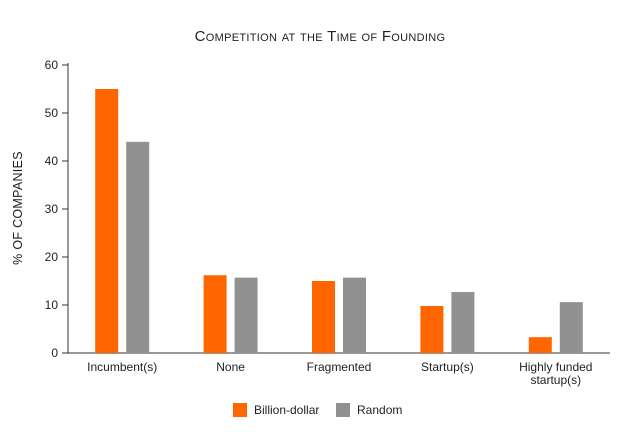 This screenshot has width=630, height=434. I want to click on x-tick-label: startup(s), so click(555, 380).